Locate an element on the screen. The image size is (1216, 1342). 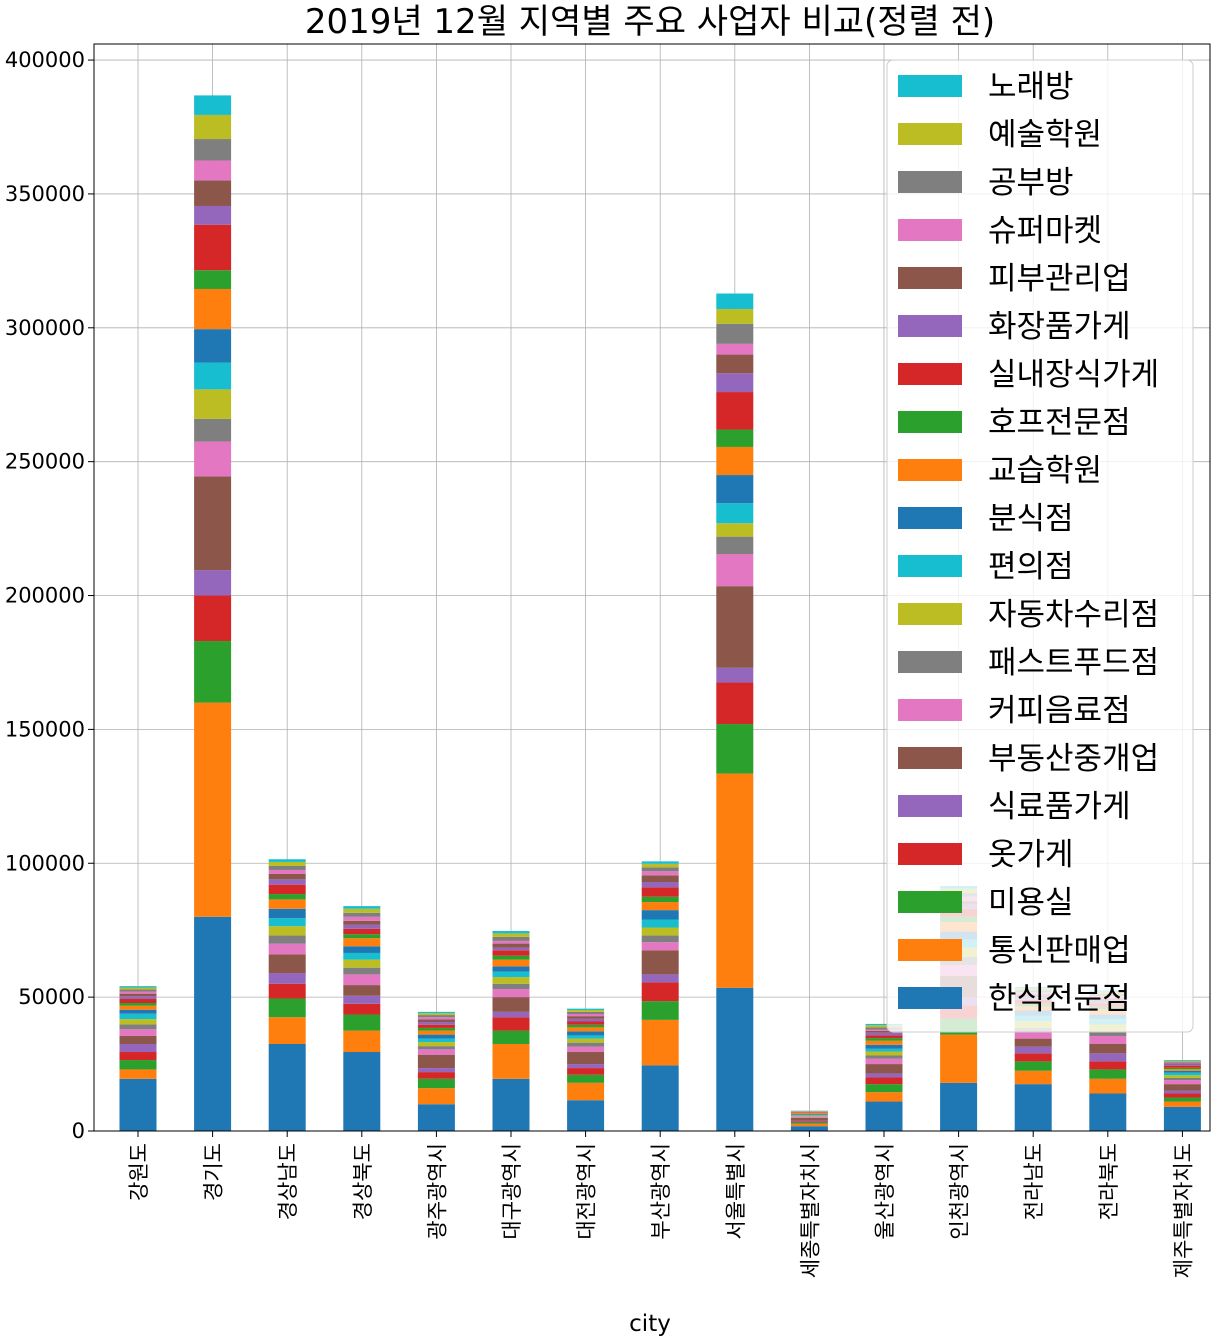
x-tick-label: 경상남도 is located at coordinates (288, 1181).